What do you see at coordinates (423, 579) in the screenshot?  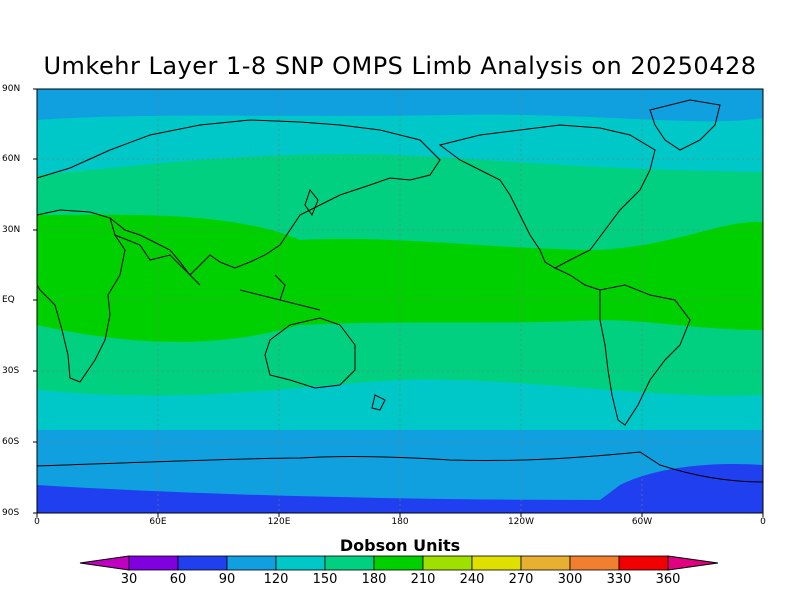 I see `colorbar-tick: 210` at bounding box center [423, 579].